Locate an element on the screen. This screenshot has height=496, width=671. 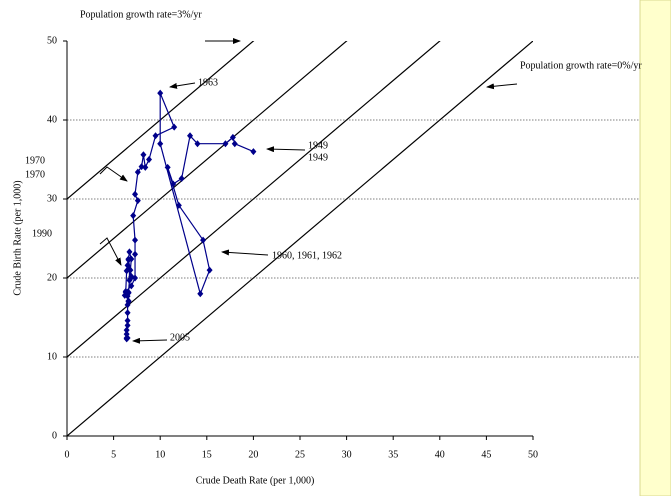
growth-rate-line is located at coordinates (161, 120).